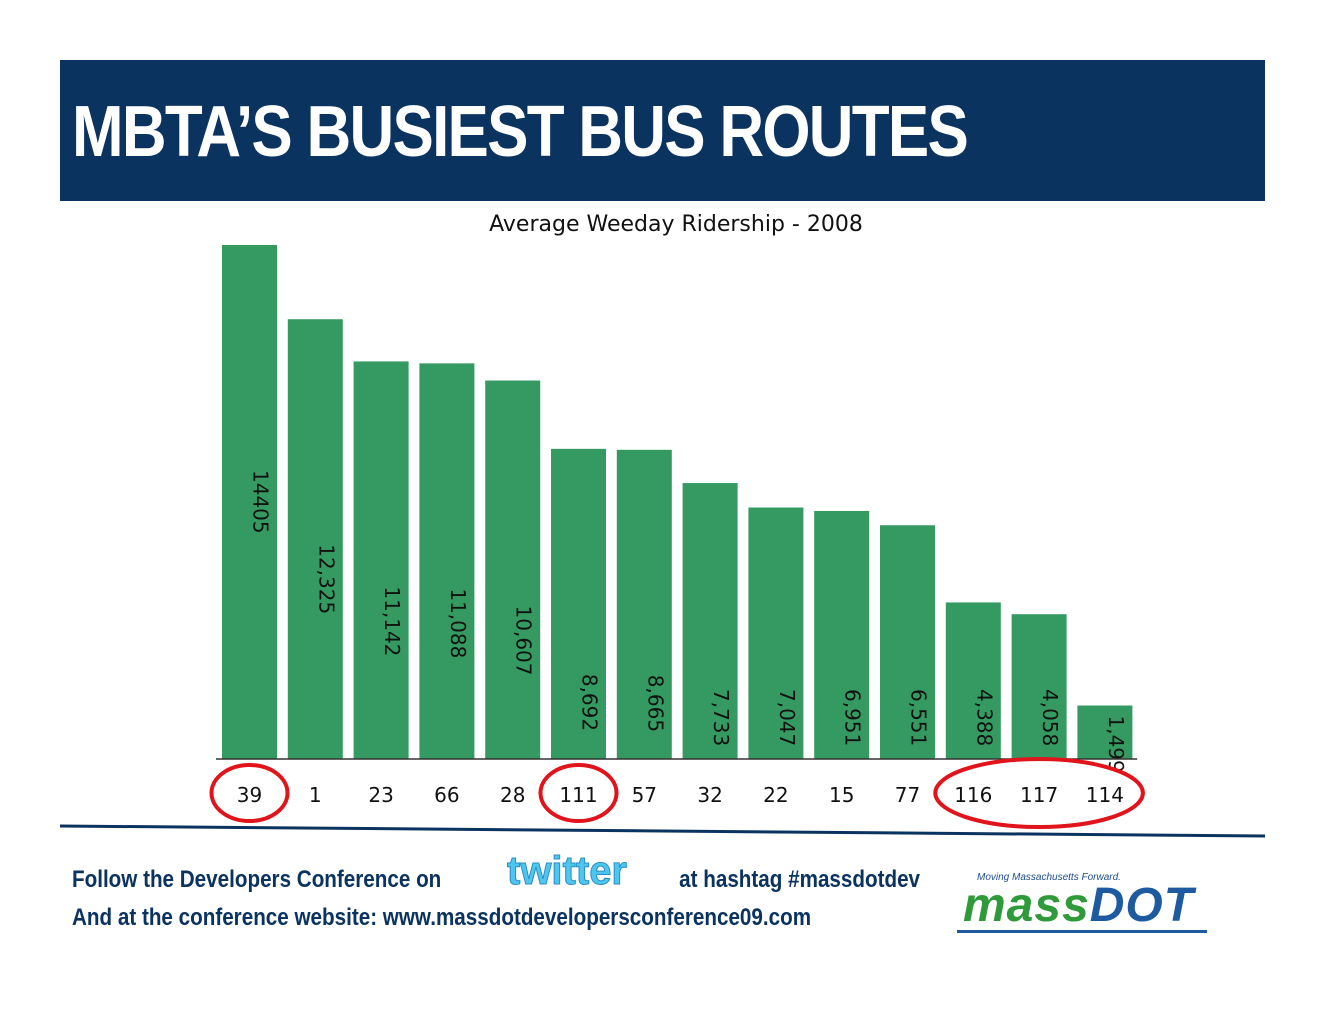 The height and width of the screenshot is (1024, 1325). I want to click on value-label-22: 7,047, so click(787, 717).